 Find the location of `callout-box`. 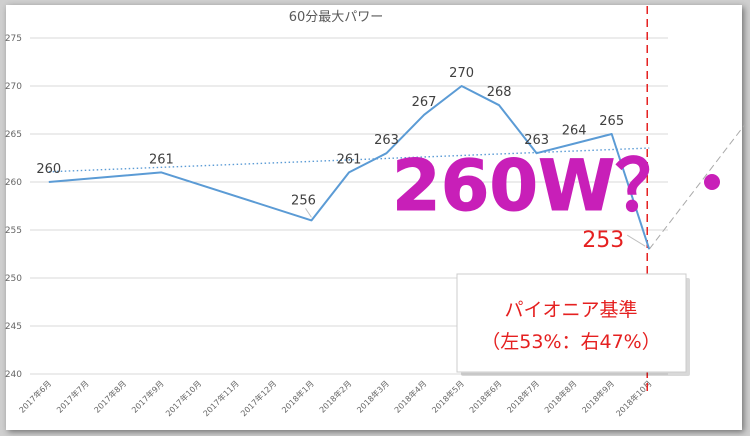

callout-box is located at coordinates (571, 323).